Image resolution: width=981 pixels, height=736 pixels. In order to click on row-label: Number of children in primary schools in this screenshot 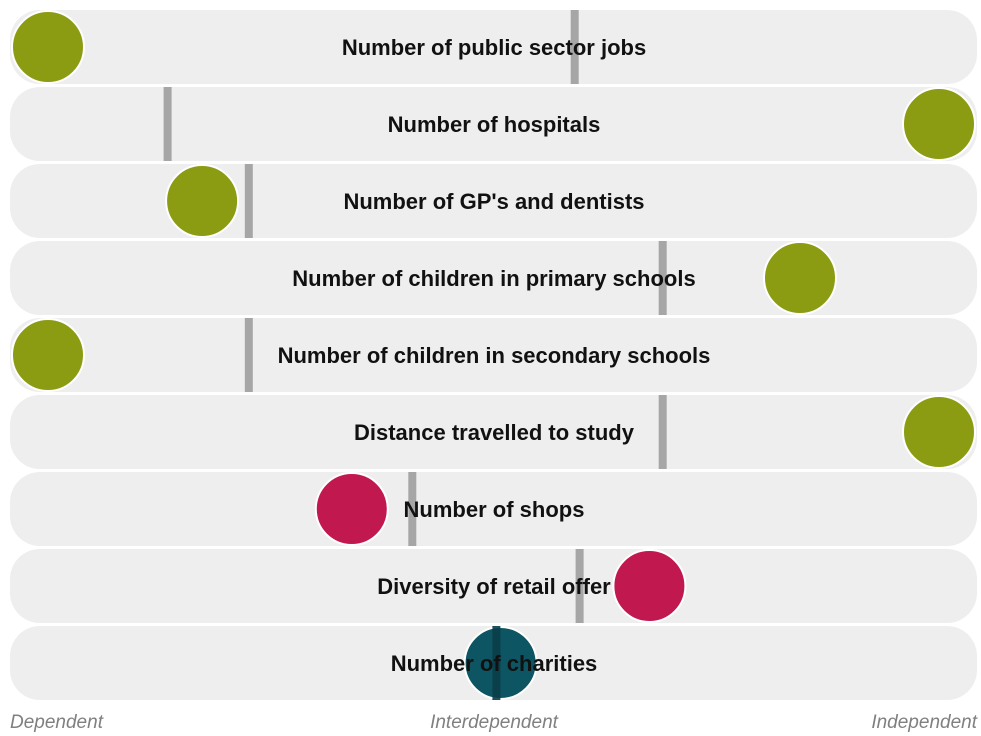, I will do `click(493, 278)`.